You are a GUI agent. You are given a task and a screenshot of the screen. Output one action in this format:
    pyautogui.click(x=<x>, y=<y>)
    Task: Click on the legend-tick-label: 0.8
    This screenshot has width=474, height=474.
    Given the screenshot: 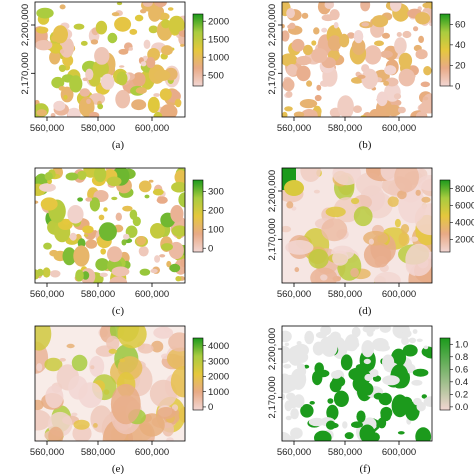 What is the action you would take?
    pyautogui.click(x=461, y=357)
    